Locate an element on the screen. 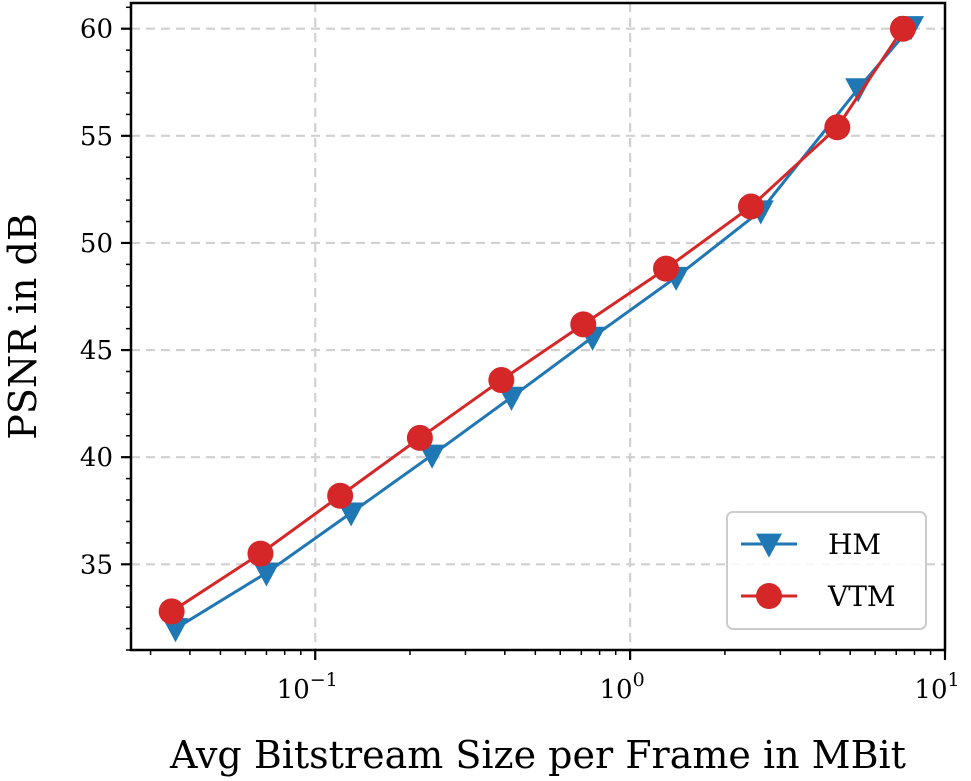 The image size is (971, 781). legend-box is located at coordinates (826, 570).